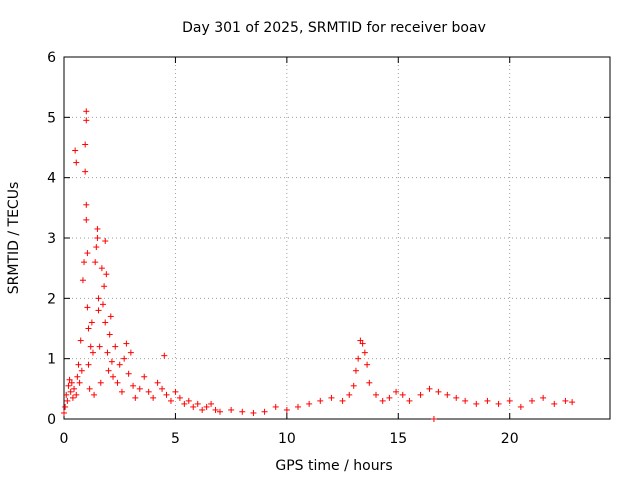 The height and width of the screenshot is (480, 640). Describe the element at coordinates (510, 439) in the screenshot. I see `x-tick-label: 20` at that location.